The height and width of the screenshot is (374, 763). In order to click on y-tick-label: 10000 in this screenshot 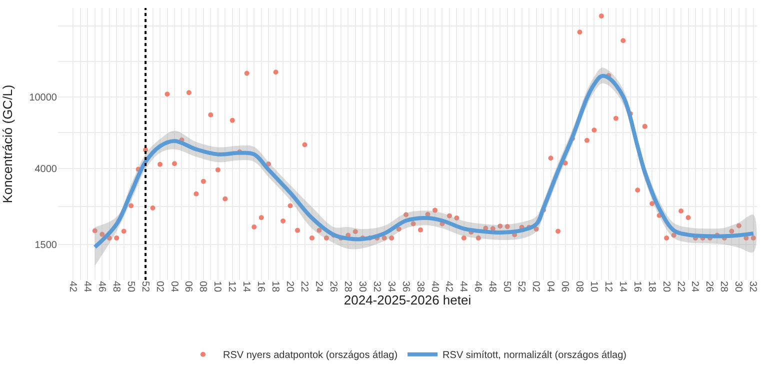, I will do `click(43, 98)`.